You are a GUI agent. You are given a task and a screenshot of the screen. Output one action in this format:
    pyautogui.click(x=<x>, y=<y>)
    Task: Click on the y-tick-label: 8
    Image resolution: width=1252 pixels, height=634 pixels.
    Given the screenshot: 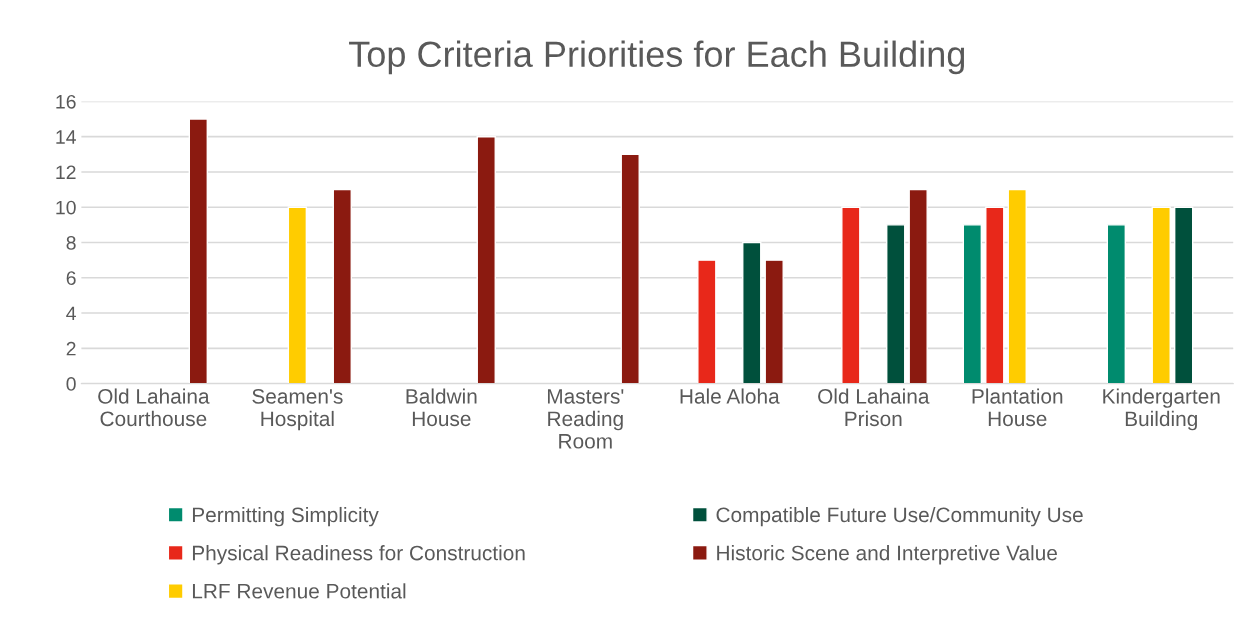 What is the action you would take?
    pyautogui.click(x=71, y=242)
    